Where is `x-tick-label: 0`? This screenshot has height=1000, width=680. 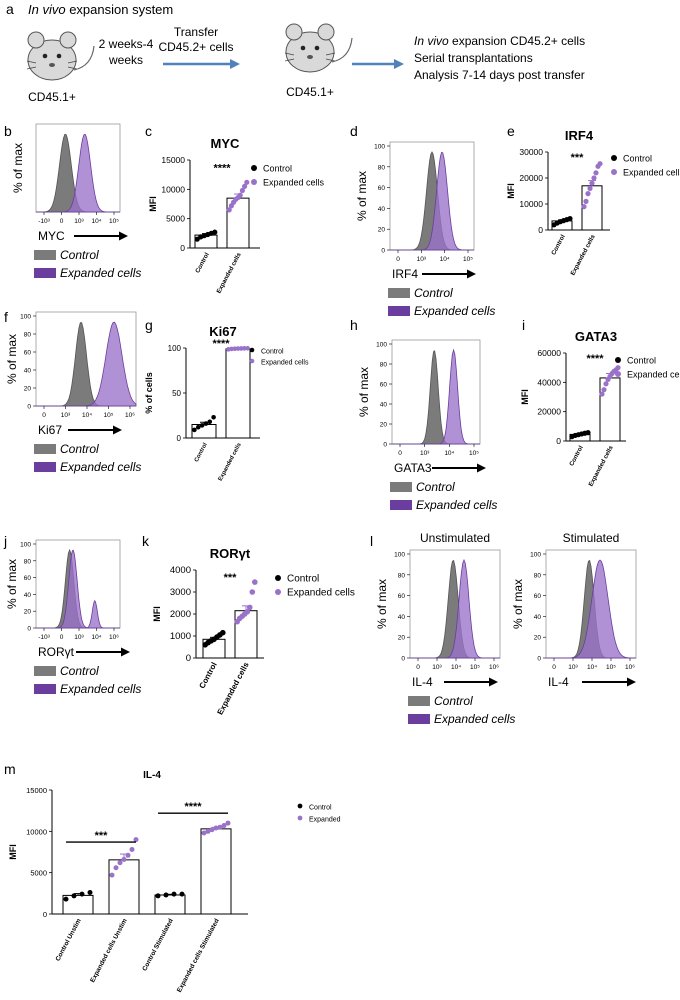 x-tick-label: 0 is located at coordinates (418, 667).